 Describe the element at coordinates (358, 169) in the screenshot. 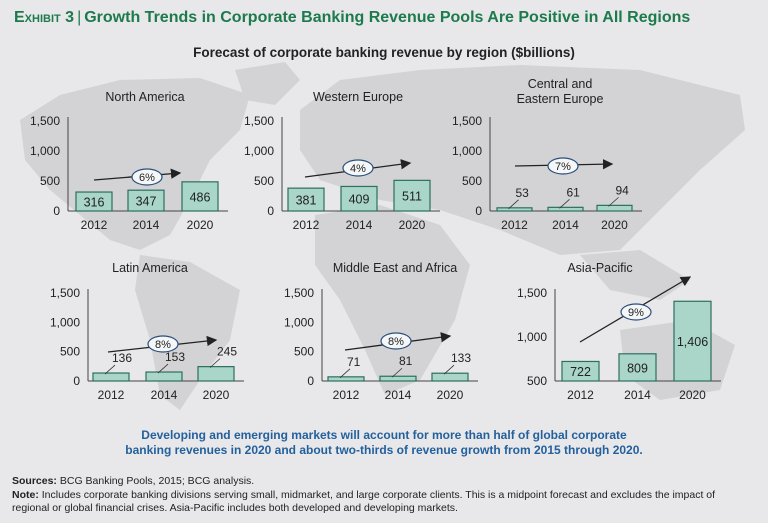

I see `growth-rate-label: 4%` at that location.